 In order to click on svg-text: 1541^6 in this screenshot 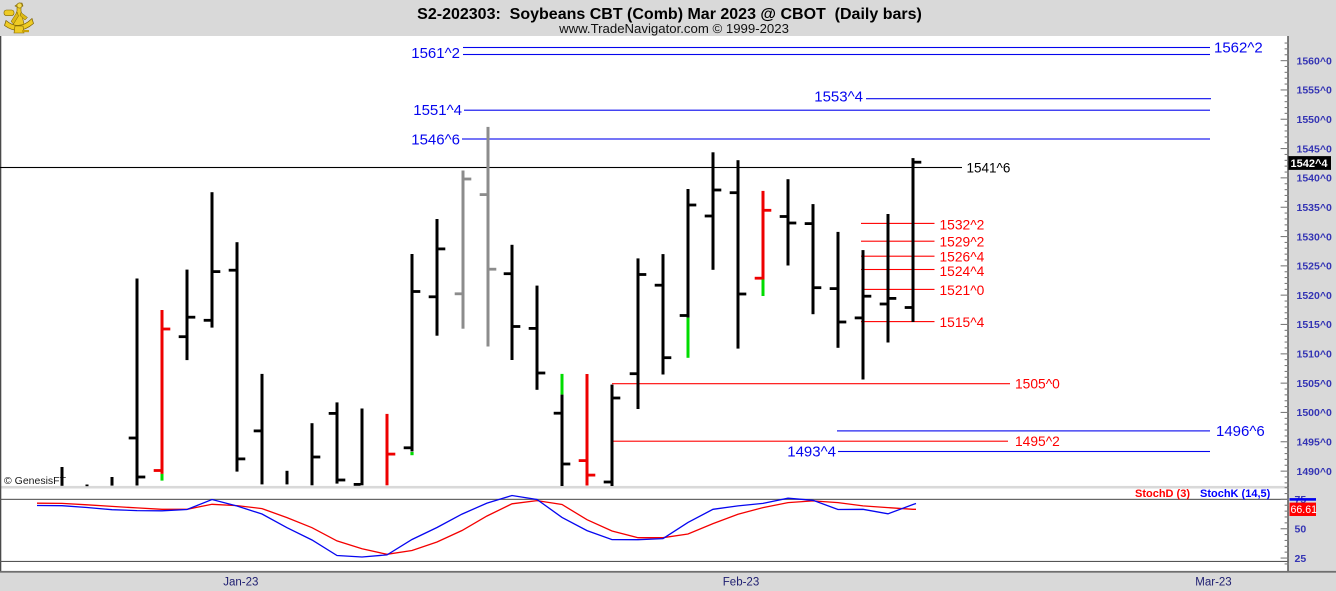, I will do `click(989, 168)`.